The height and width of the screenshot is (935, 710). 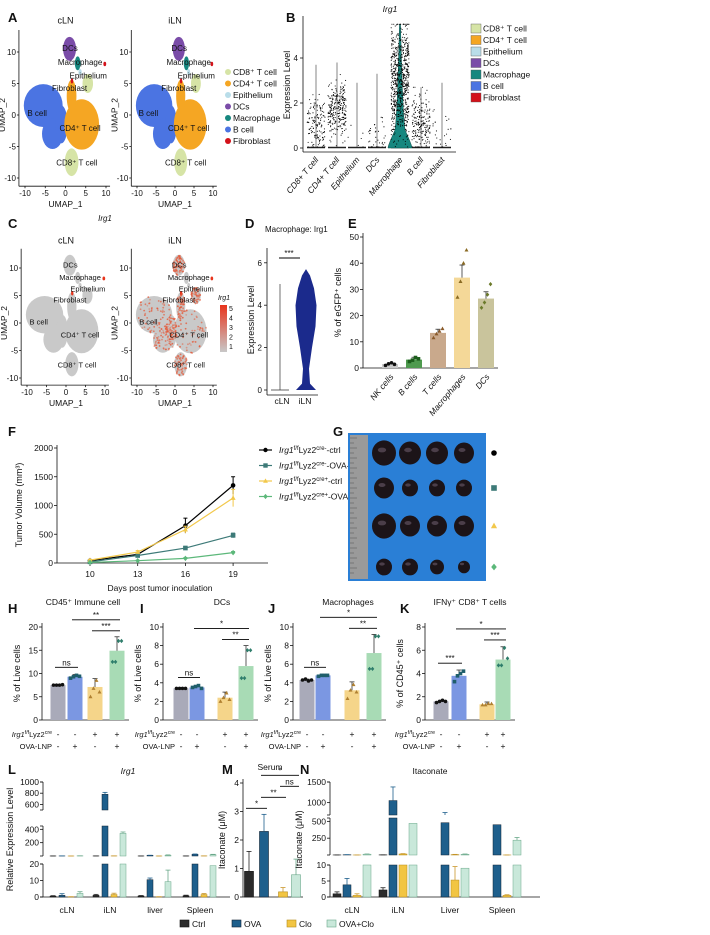 I want to click on ova-lnp-row-label: OVA-LNP, so click(x=285, y=746).